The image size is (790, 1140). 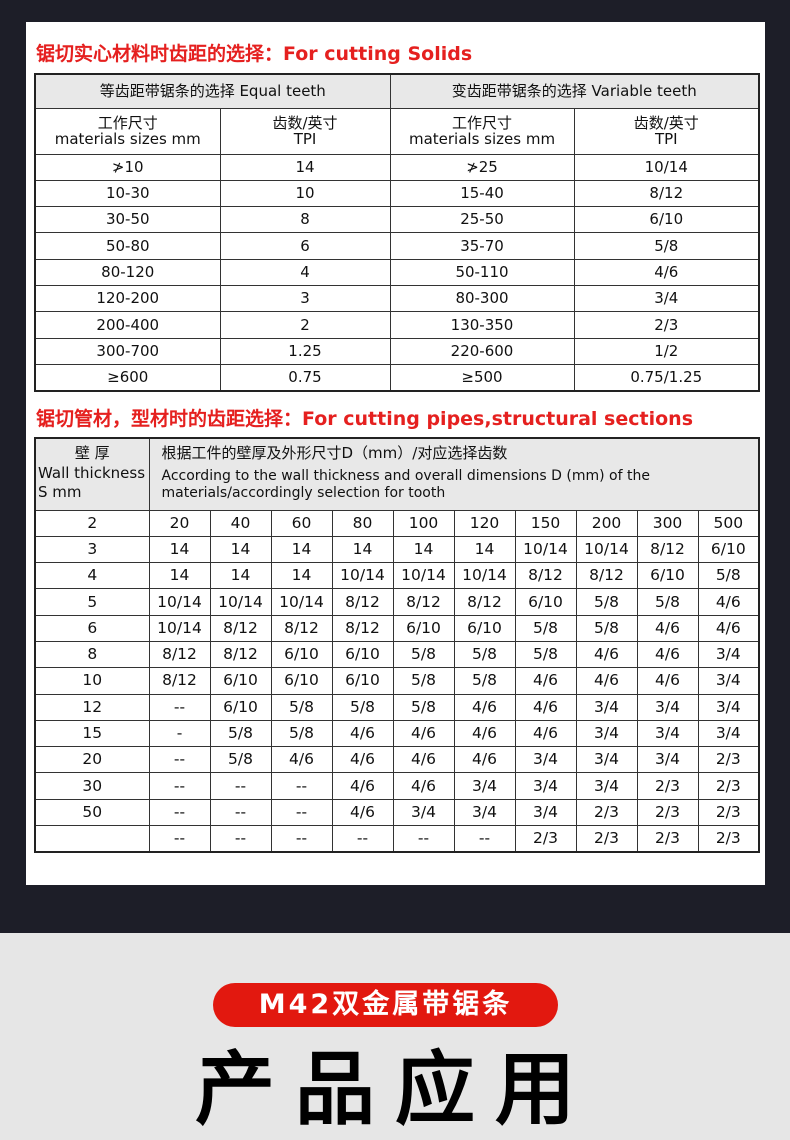 What do you see at coordinates (127, 167) in the screenshot?
I see `table-cell: ≯10` at bounding box center [127, 167].